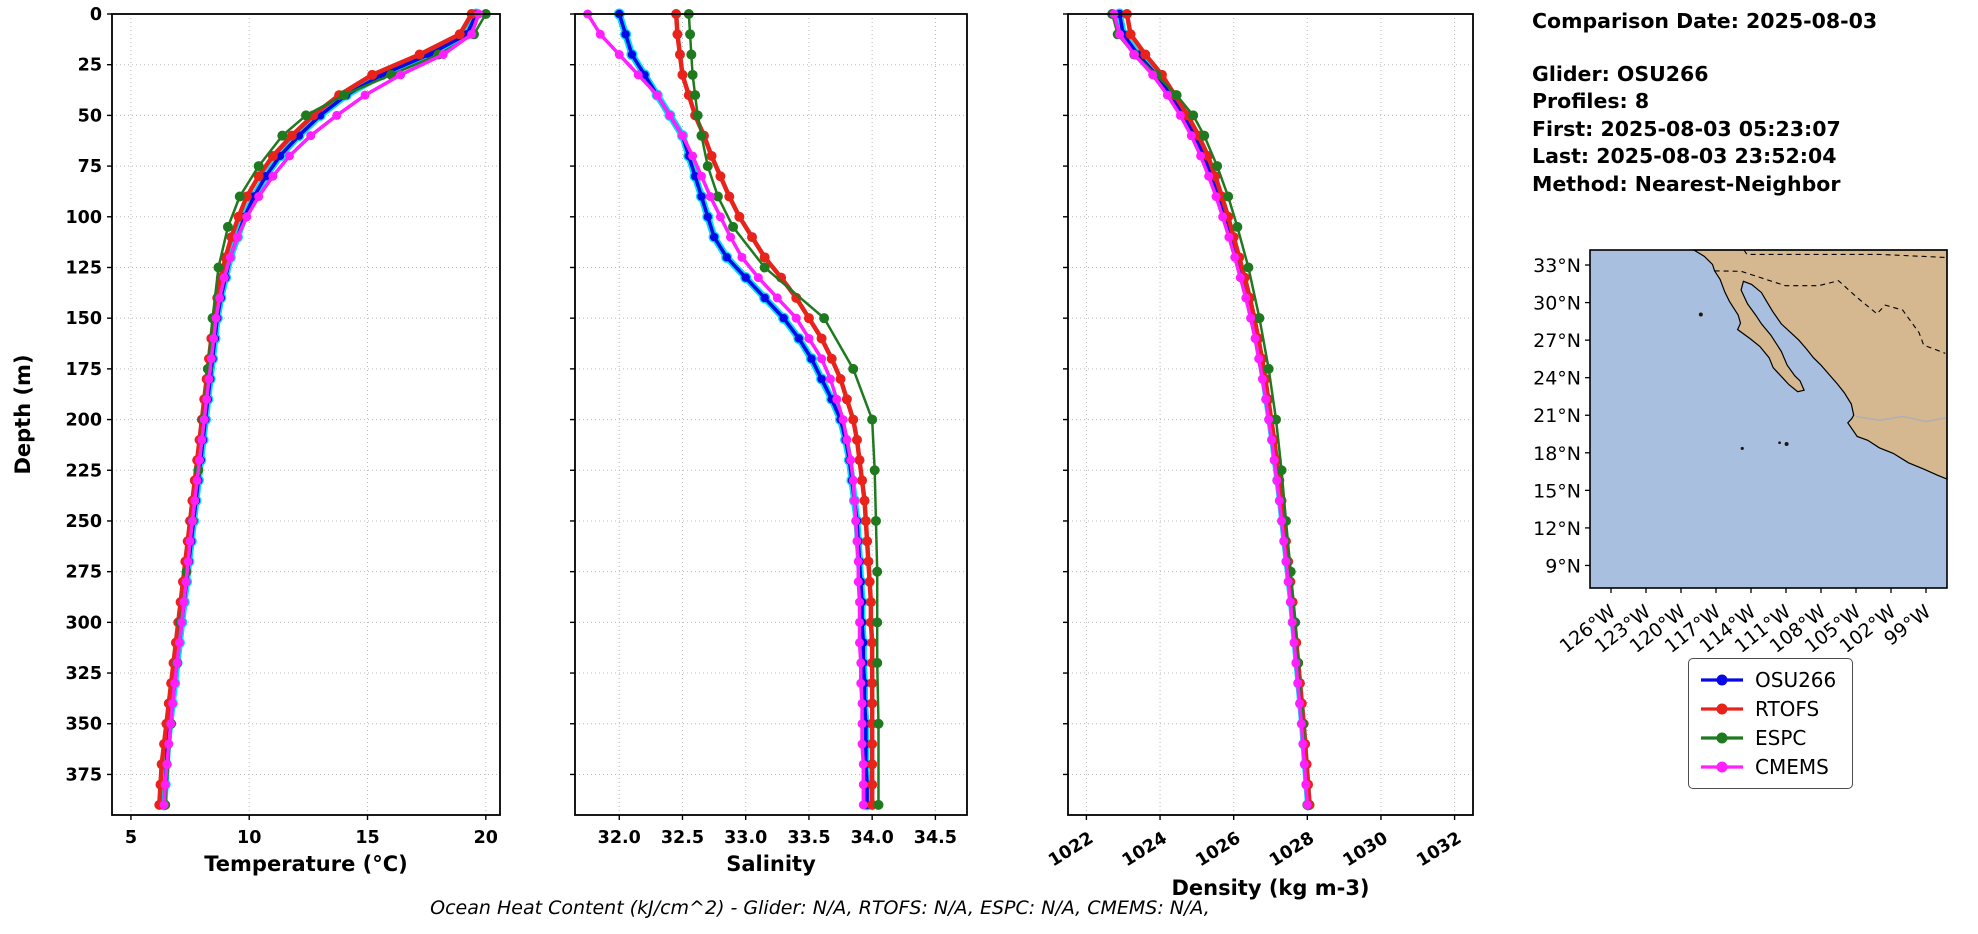 The image size is (1978, 934). What do you see at coordinates (872, 838) in the screenshot?
I see `svg-text: 34.0` at bounding box center [872, 838].